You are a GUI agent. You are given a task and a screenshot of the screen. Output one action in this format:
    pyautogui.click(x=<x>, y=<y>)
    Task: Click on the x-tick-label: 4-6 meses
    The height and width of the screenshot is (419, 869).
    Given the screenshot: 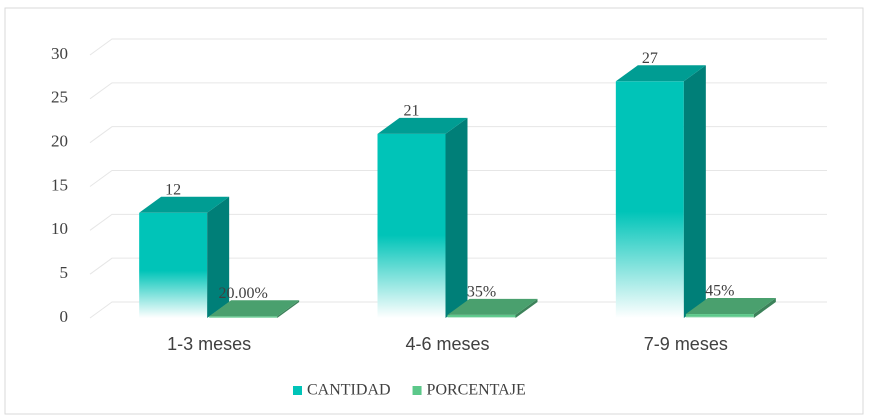 What is the action you would take?
    pyautogui.click(x=447, y=344)
    